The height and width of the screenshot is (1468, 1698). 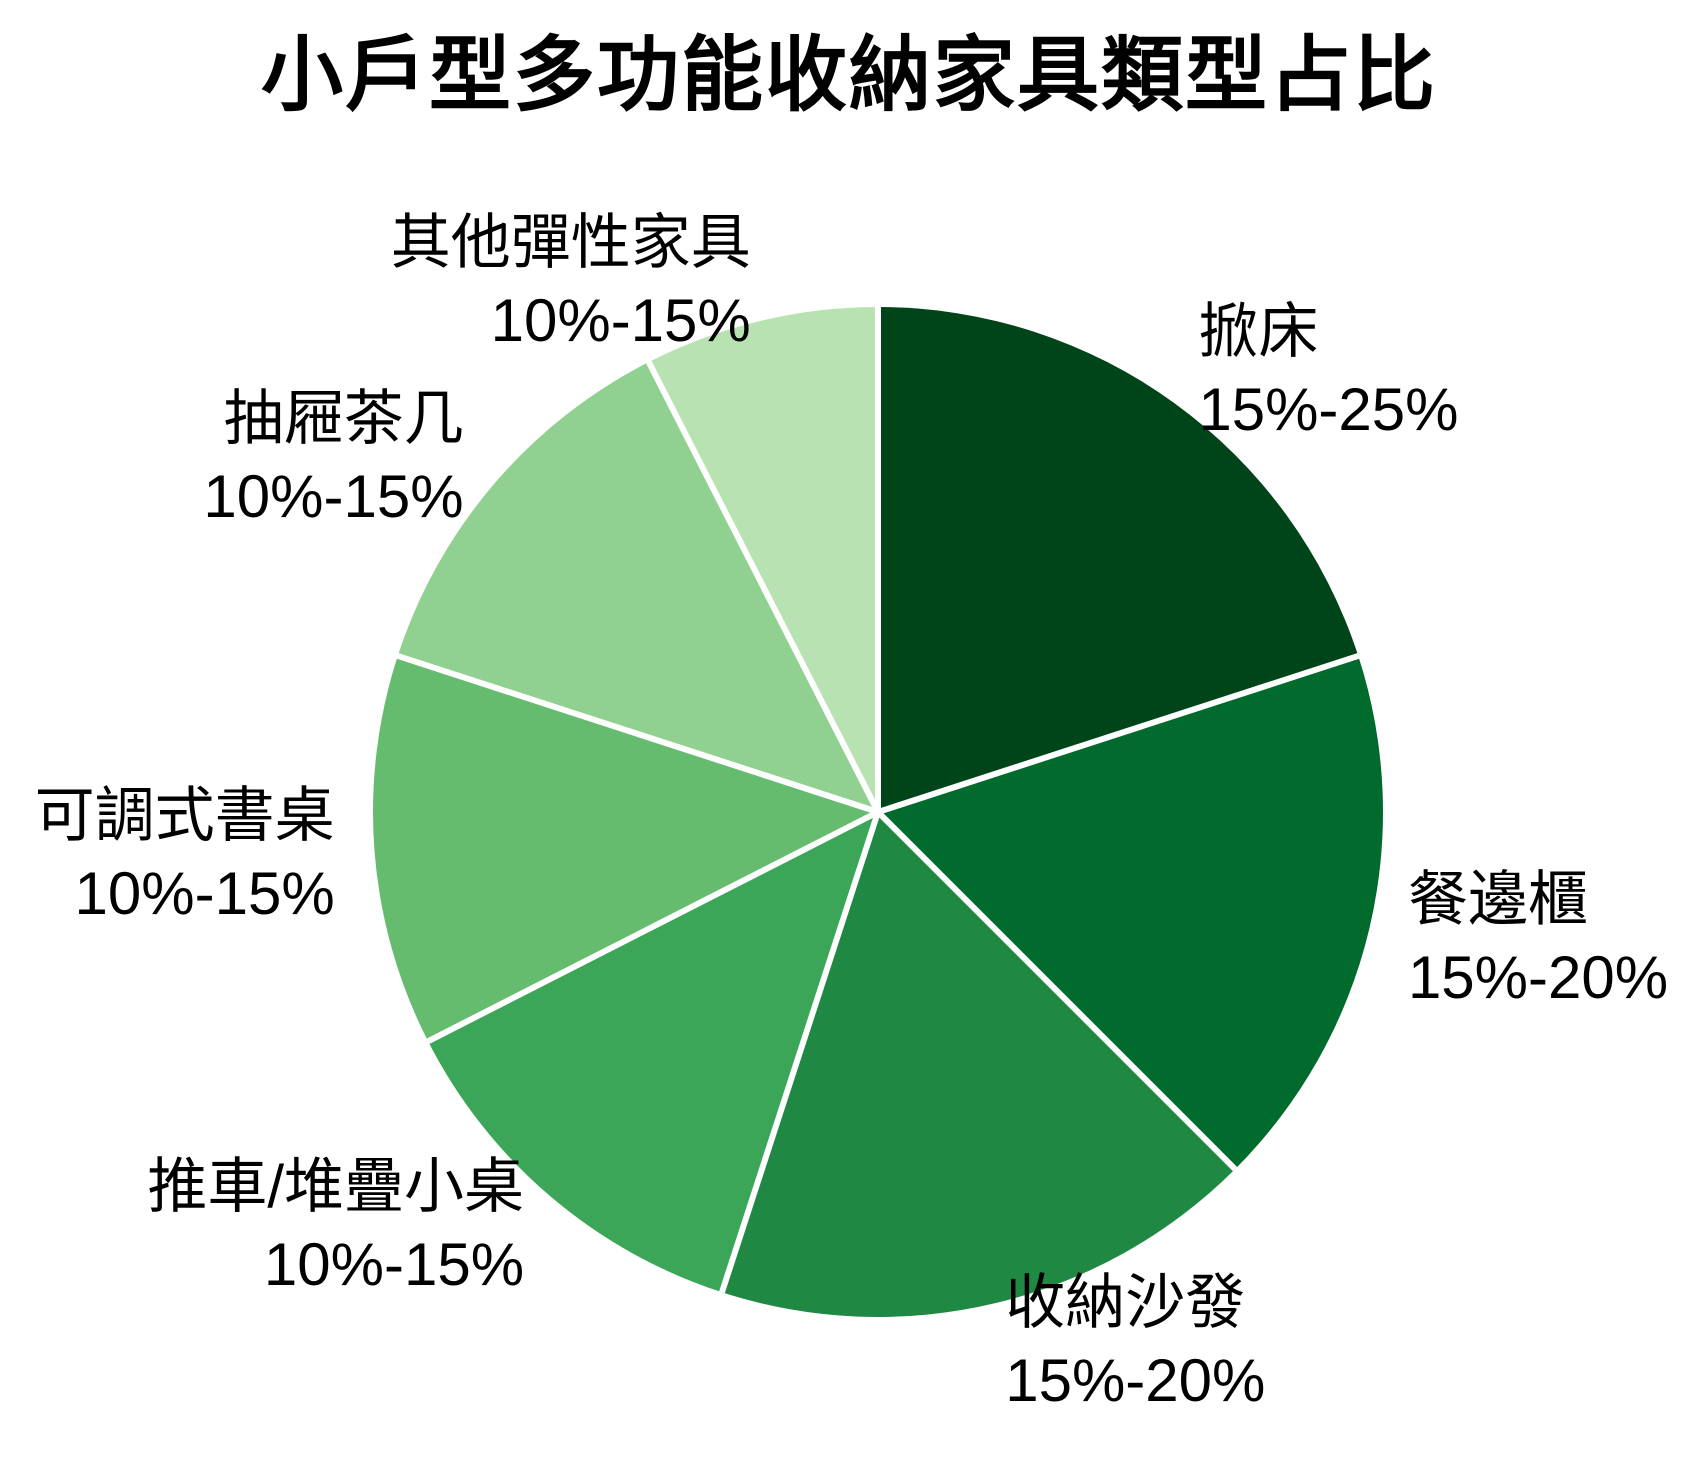 I want to click on slice-name: 推車/堆疊小桌, so click(x=336, y=1187).